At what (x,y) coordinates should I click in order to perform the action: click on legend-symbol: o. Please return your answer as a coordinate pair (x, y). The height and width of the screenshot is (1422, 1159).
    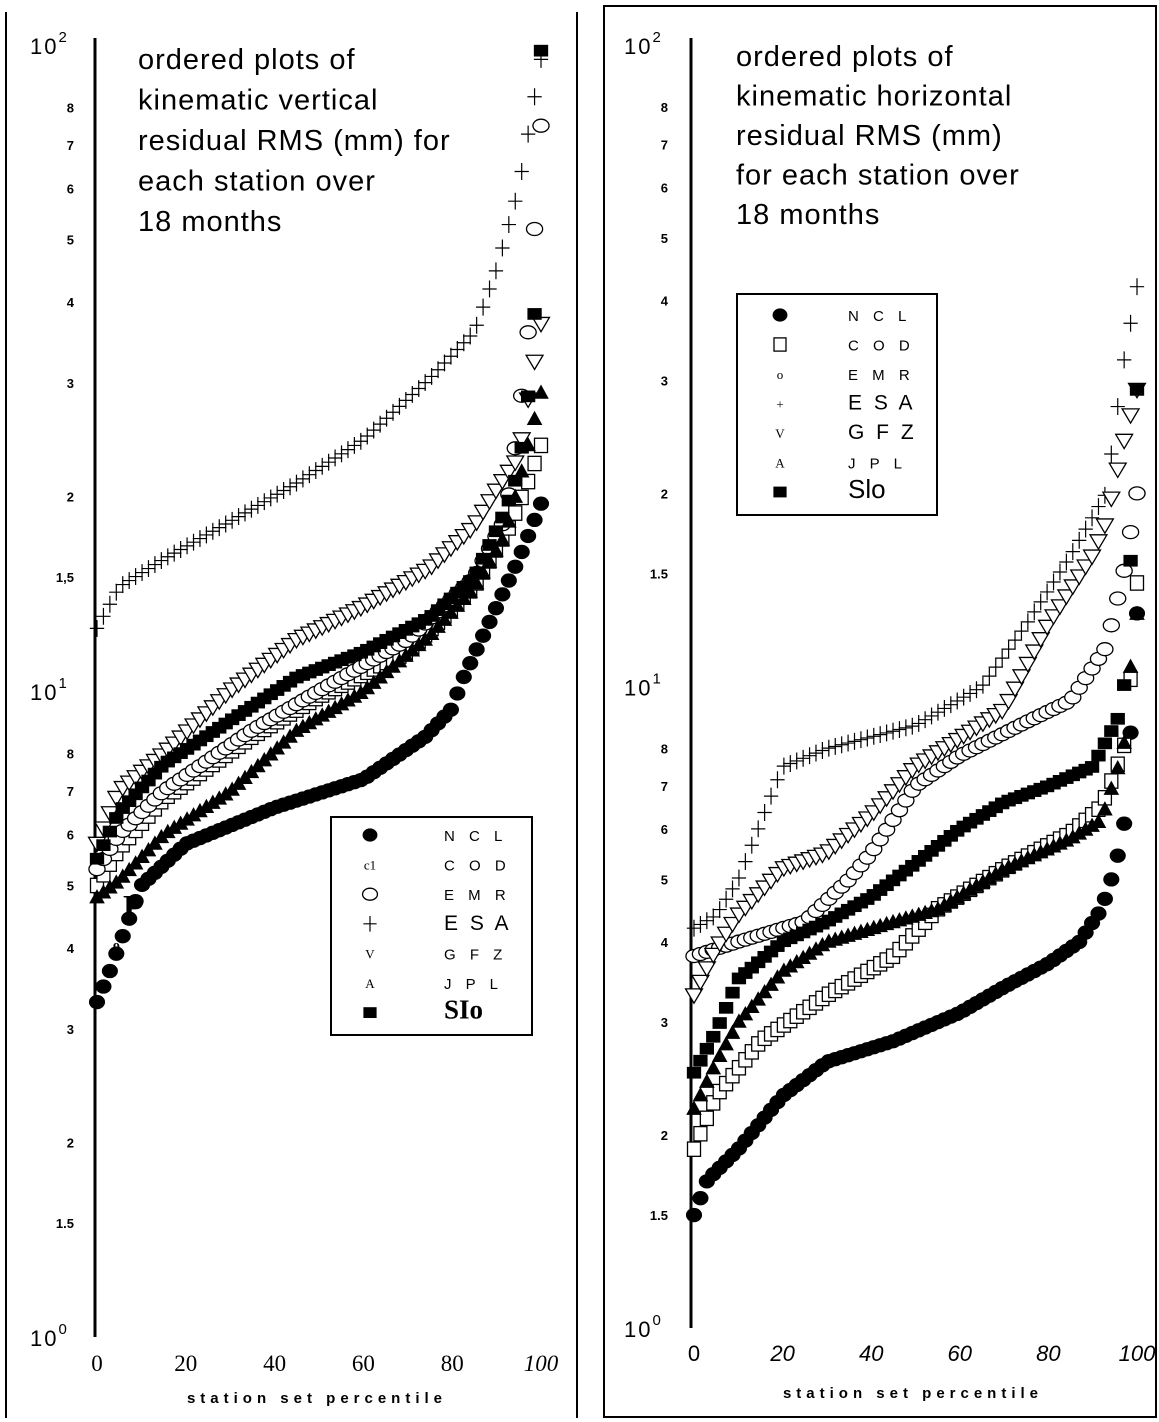
    Looking at the image, I should click on (780, 374).